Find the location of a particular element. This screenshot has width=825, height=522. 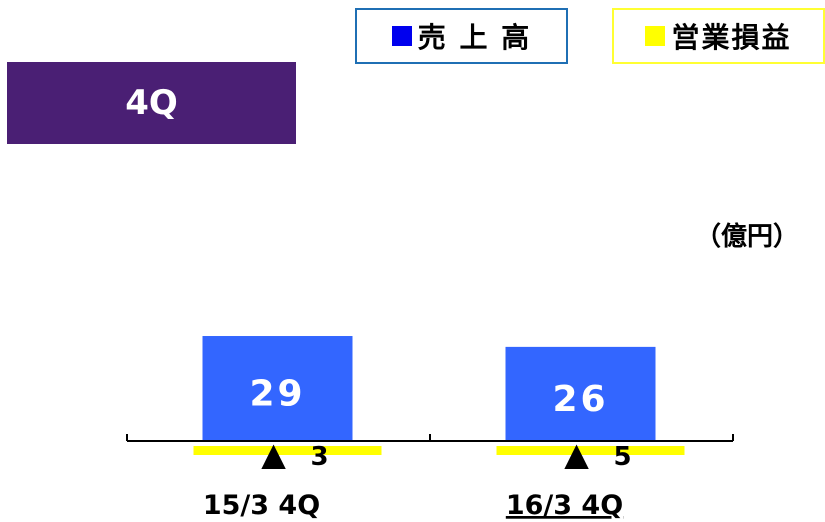

period-tab-label: 4Q is located at coordinates (151, 103).